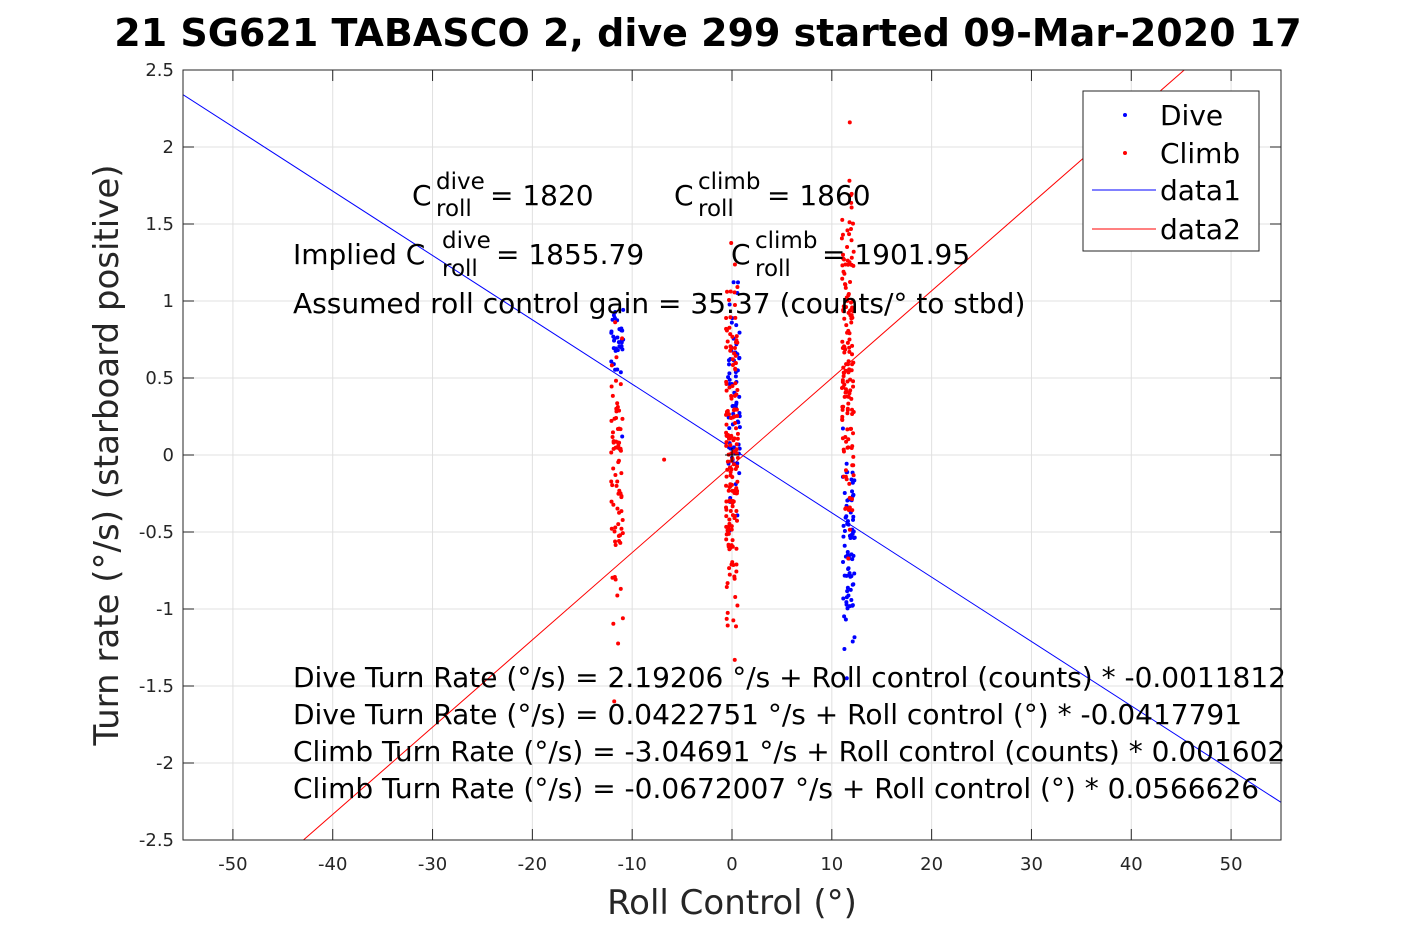 The width and height of the screenshot is (1417, 945). I want to click on x-axis-label: Roll Control (°), so click(732, 903).